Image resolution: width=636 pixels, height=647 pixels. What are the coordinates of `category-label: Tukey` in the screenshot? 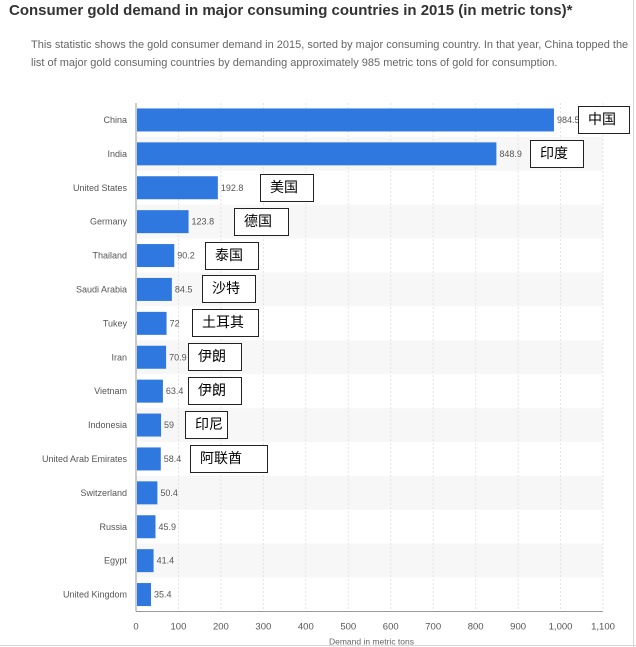 It's located at (115, 323).